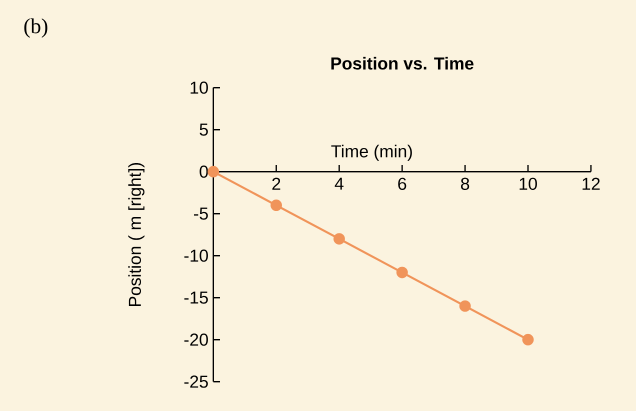 The width and height of the screenshot is (636, 411). Describe the element at coordinates (201, 214) in the screenshot. I see `y-tick-label: -5` at that location.